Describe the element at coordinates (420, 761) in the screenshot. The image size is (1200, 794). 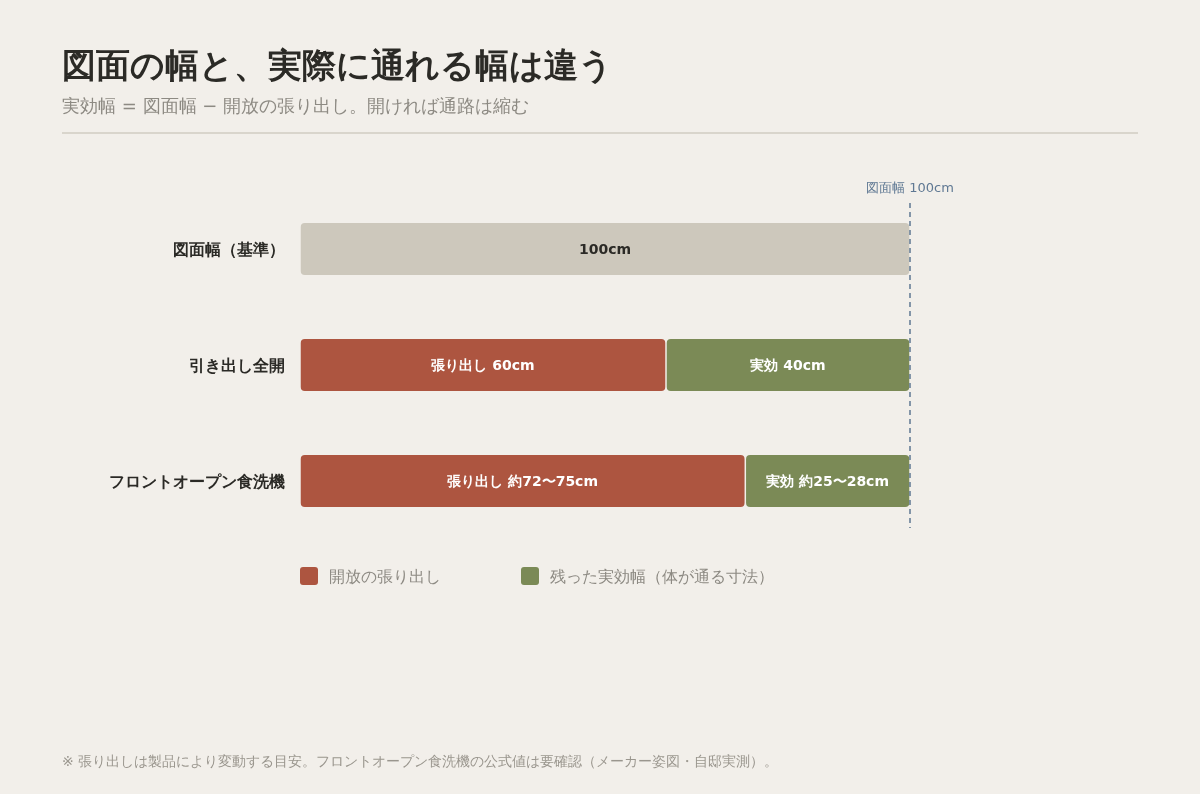
I see `annotation: ※ 張り出しは製品により変動する目安。フロントオープン食洗機の公式値は要確認（メーカー姿図・自邸実測）。` at that location.